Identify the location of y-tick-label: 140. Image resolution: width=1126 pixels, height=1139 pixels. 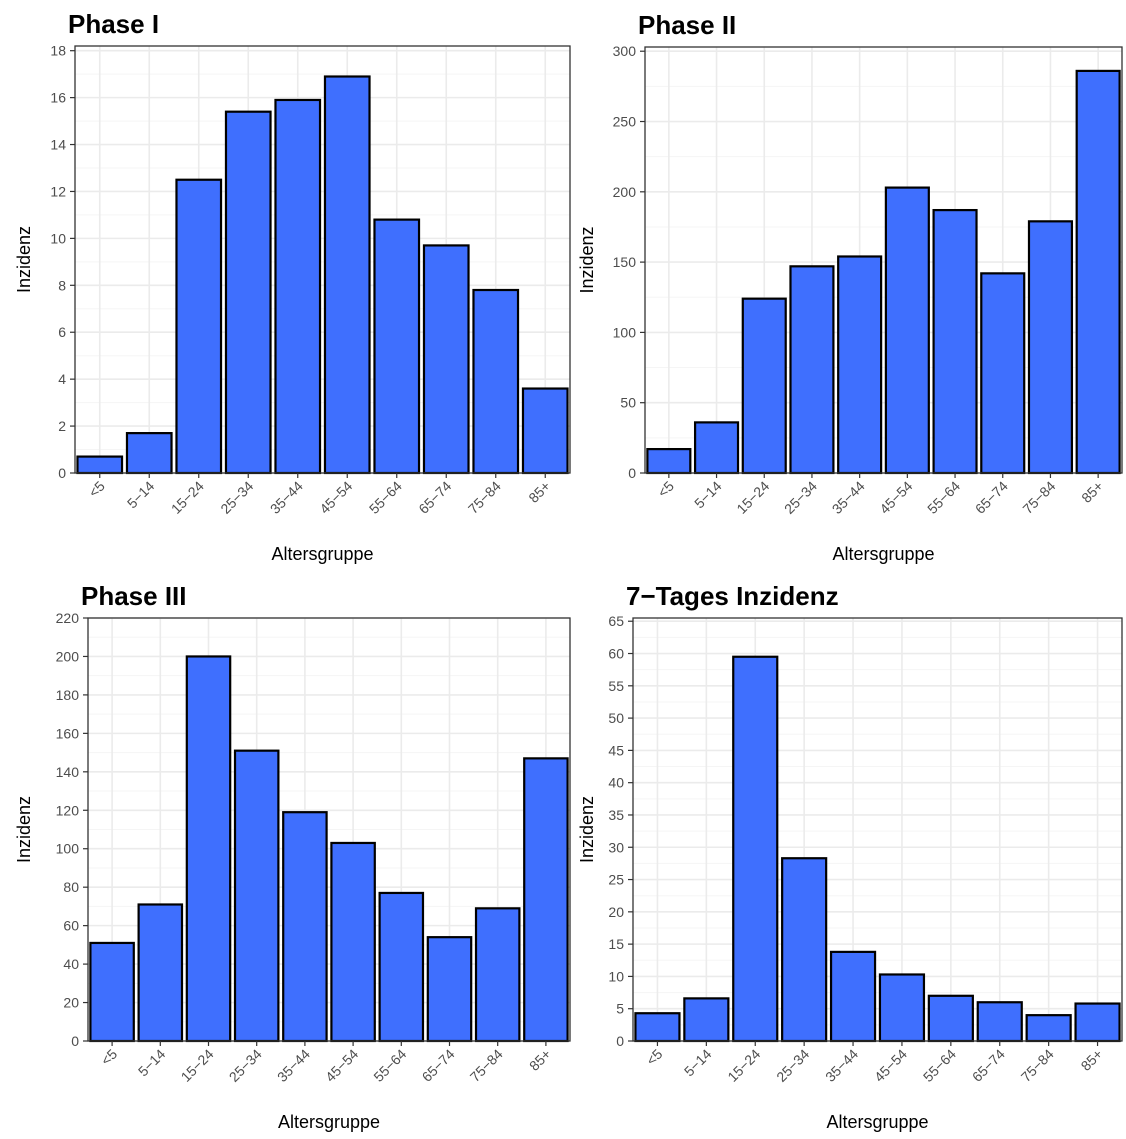
(68, 772).